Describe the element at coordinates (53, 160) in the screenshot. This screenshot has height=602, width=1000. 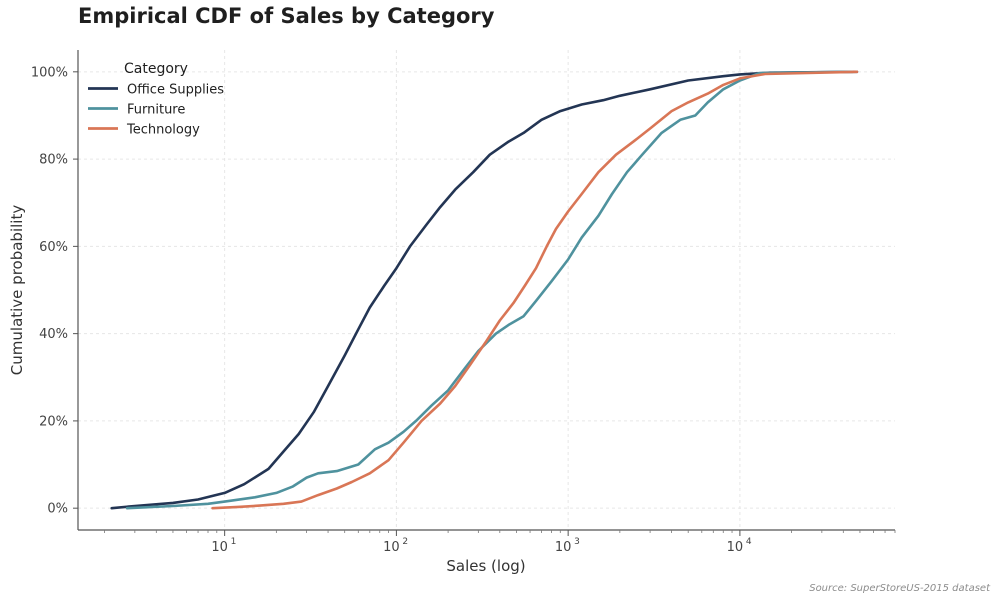
I see `y-tick-label: 80%` at that location.